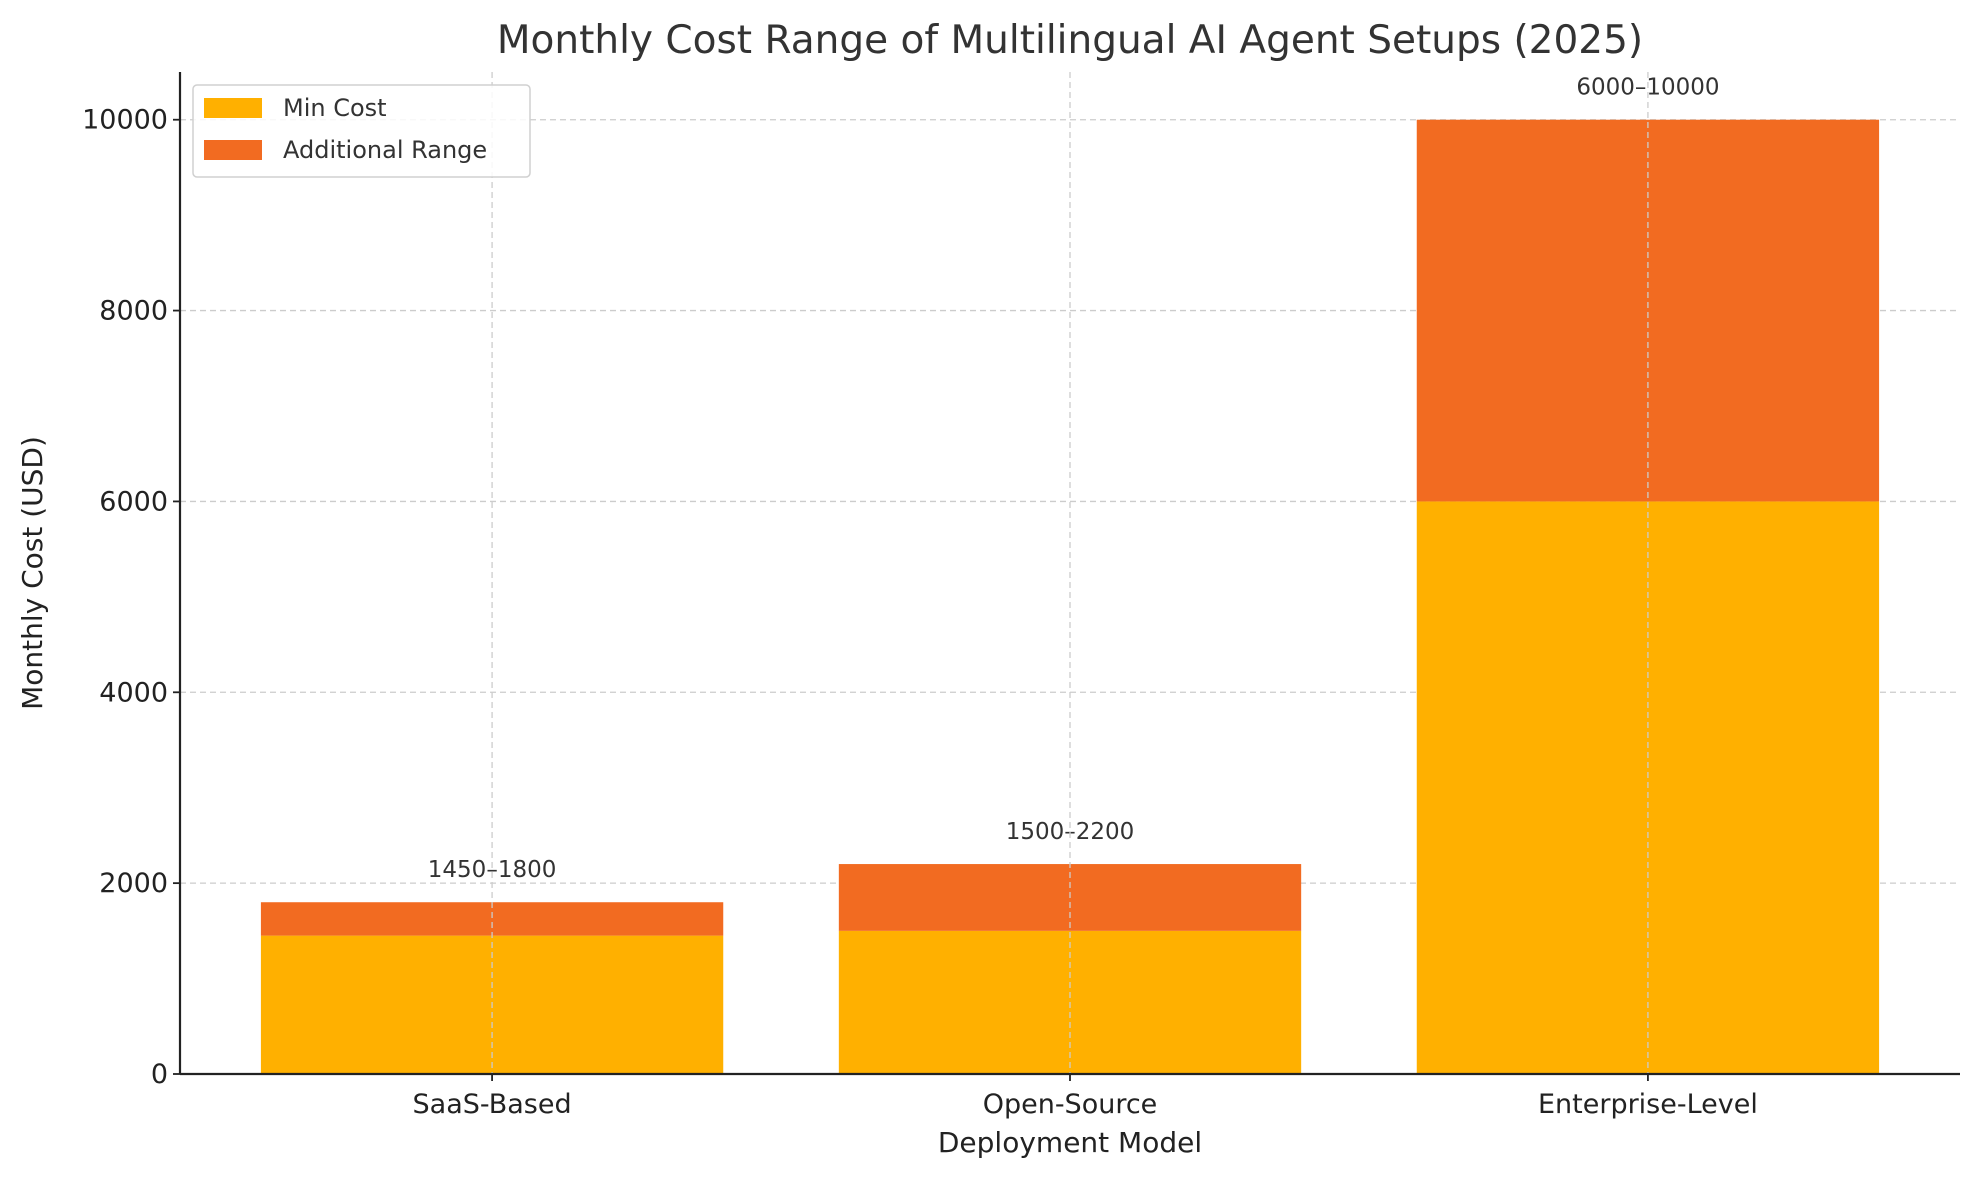  Describe the element at coordinates (492, 1104) in the screenshot. I see `x-tick-label: SaaS-Based` at that location.